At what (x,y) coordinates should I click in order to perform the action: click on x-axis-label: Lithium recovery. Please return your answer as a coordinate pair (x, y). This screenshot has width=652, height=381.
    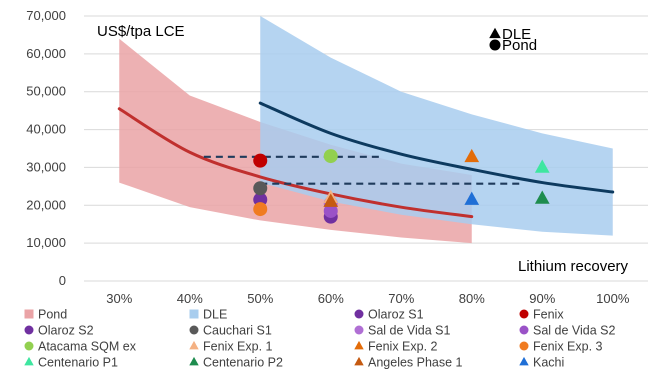
    Looking at the image, I should click on (573, 266).